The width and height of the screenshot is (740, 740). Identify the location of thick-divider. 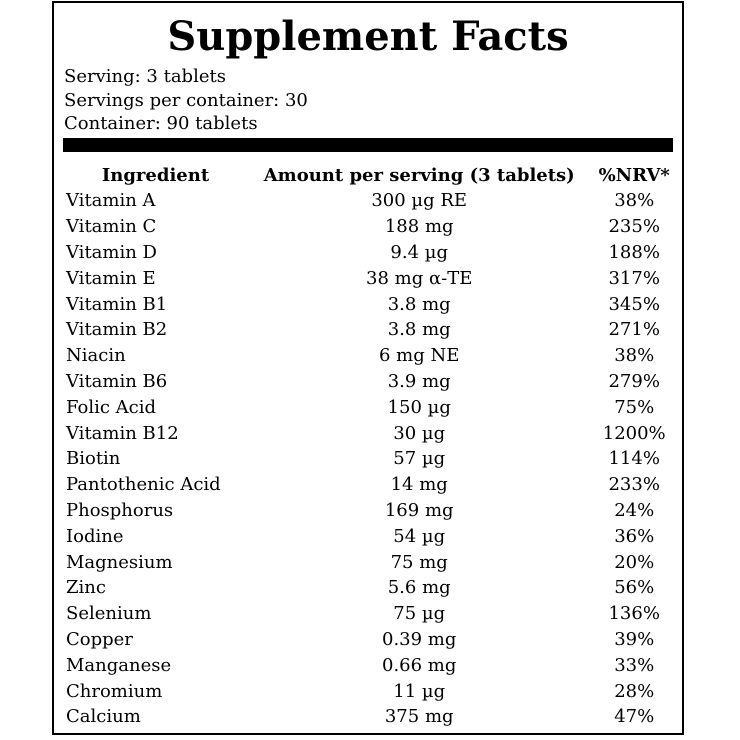
(368, 145).